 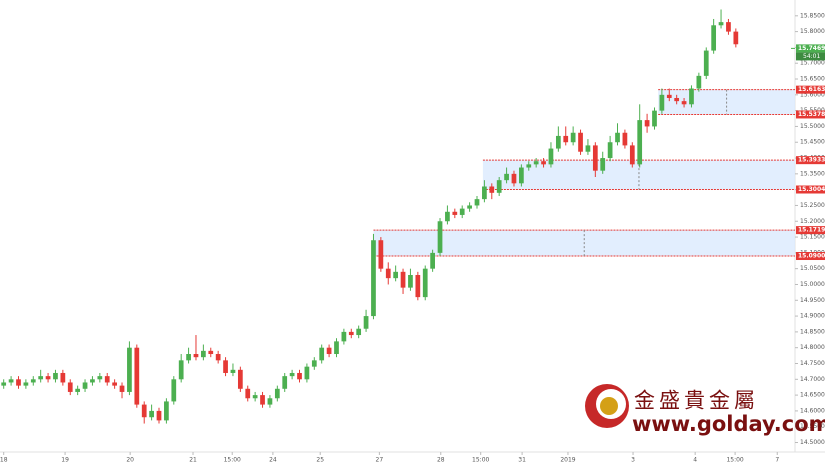 I want to click on x-tick-label: 15:00, so click(x=480, y=460).